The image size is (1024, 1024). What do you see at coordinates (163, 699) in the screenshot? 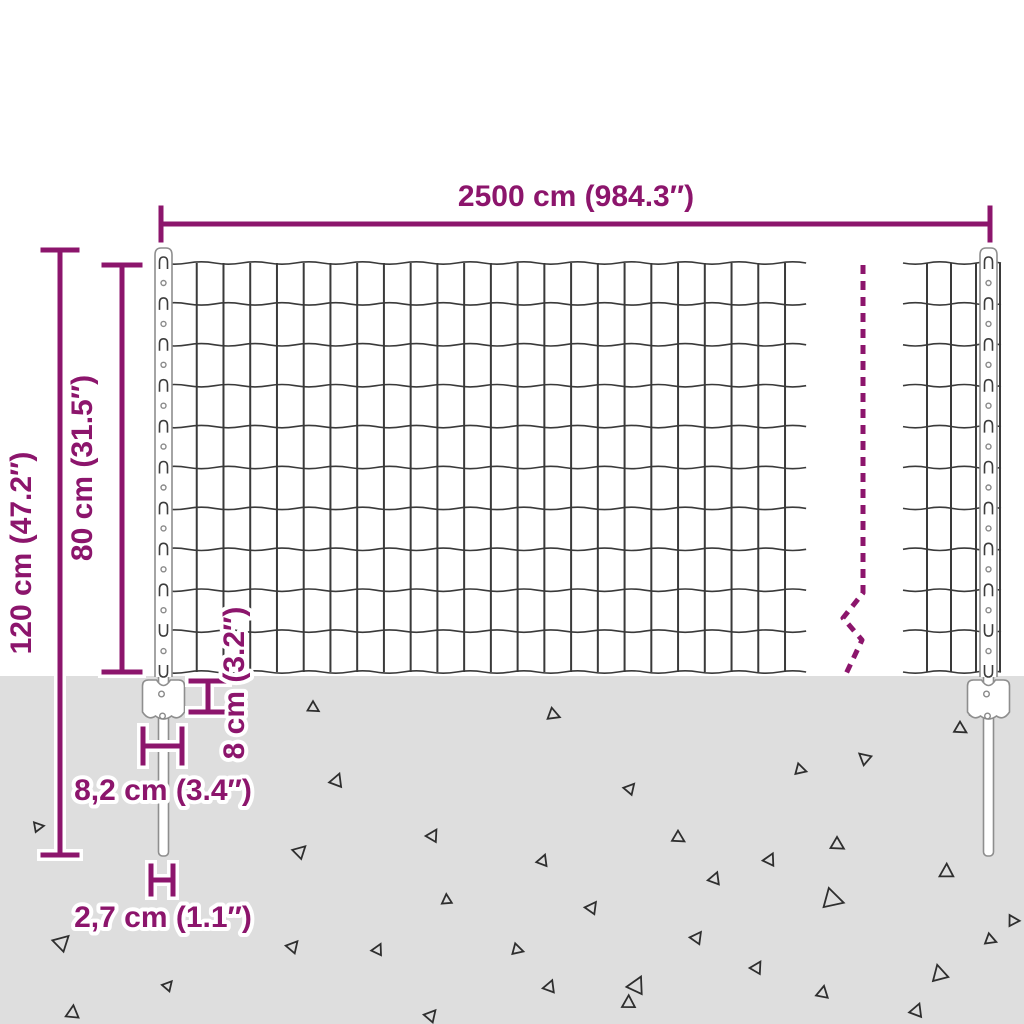
I see `post-anchor-bracket` at bounding box center [163, 699].